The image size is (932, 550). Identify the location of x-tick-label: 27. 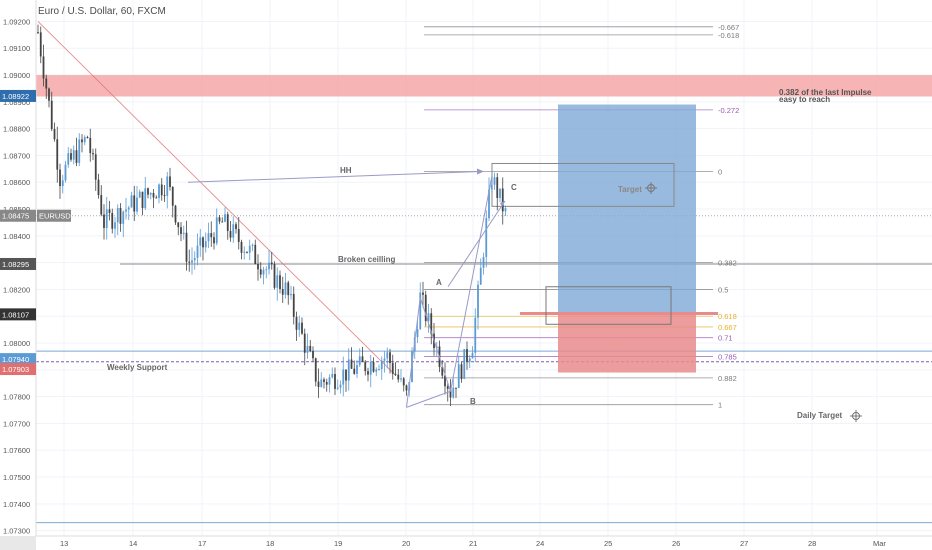
(744, 543).